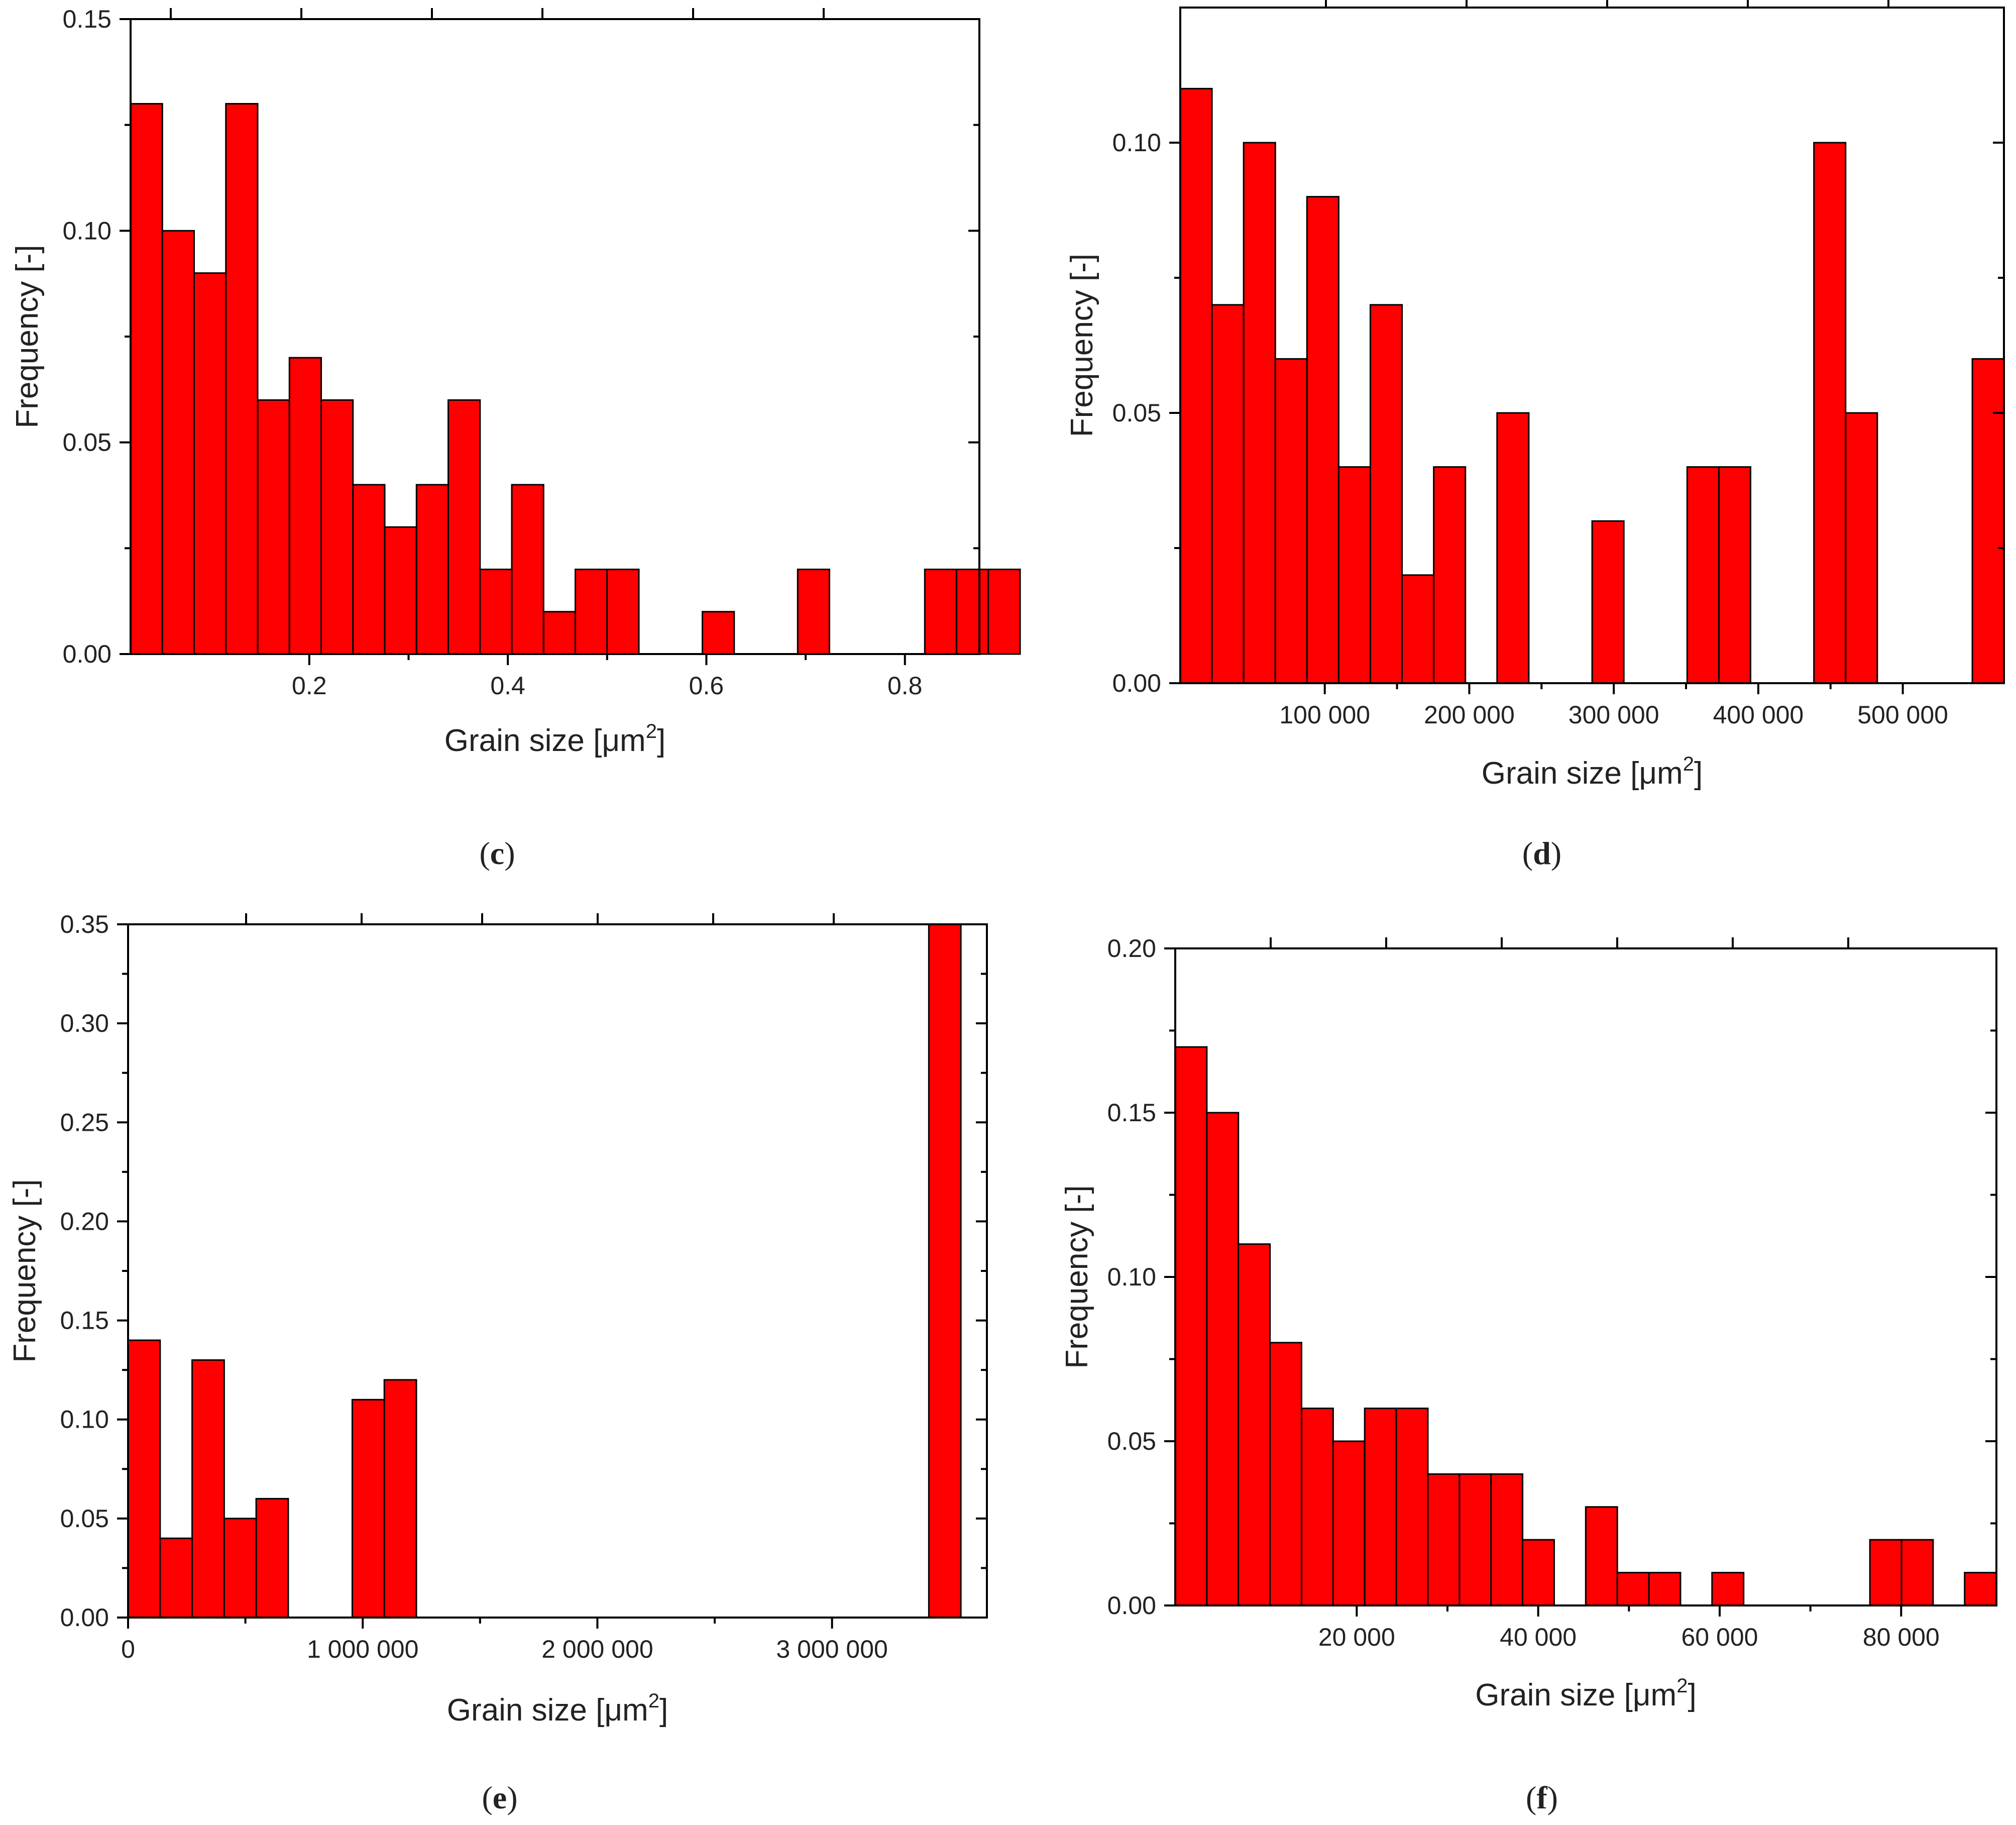  I want to click on x-tick-label: 200 000, so click(1469, 715).